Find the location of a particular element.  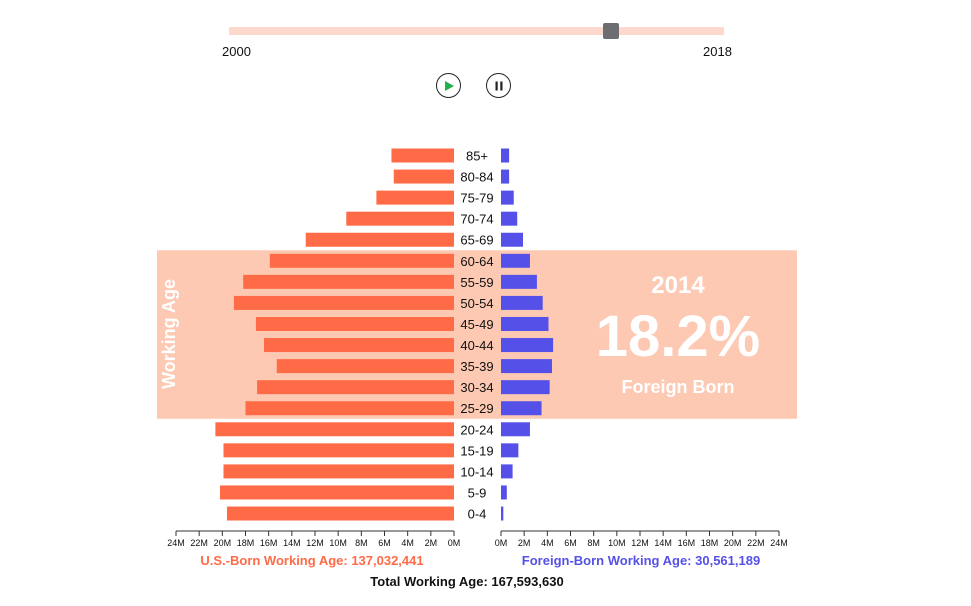

year-slider-track is located at coordinates (476, 31).